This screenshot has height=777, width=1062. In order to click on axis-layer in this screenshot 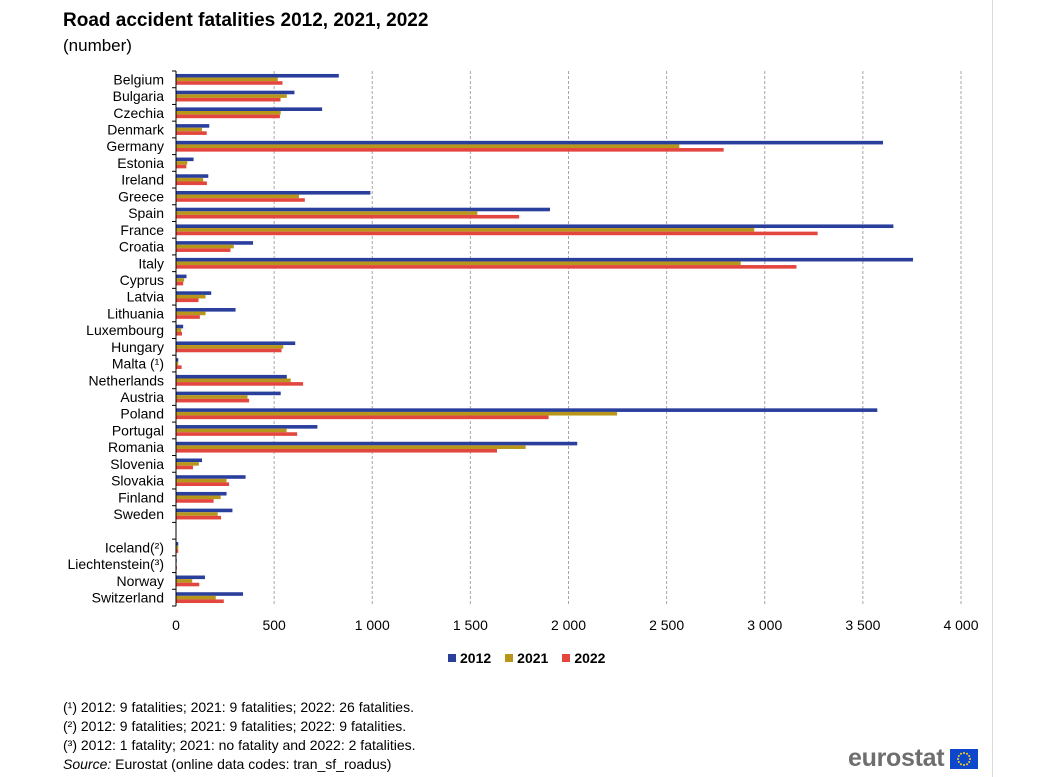, I will do `click(174, 338)`.